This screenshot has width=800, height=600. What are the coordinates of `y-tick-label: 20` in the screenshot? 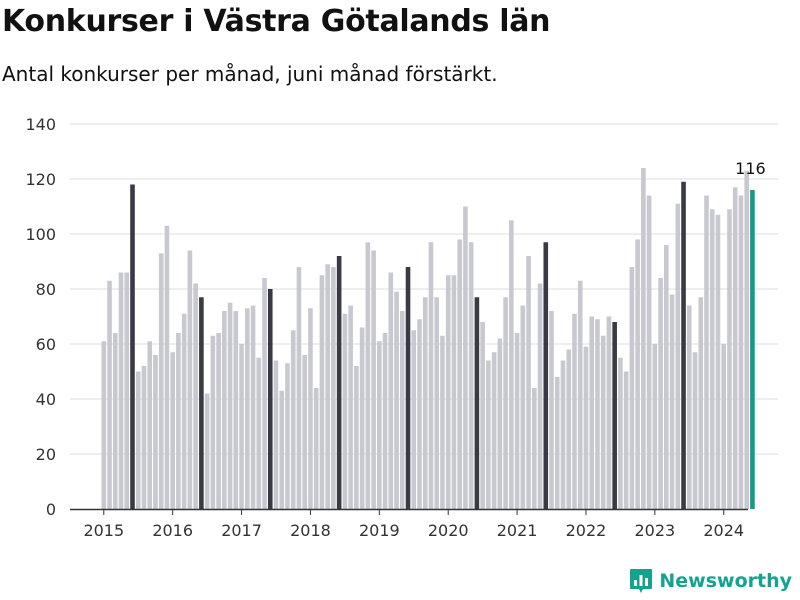 It's located at (46, 454).